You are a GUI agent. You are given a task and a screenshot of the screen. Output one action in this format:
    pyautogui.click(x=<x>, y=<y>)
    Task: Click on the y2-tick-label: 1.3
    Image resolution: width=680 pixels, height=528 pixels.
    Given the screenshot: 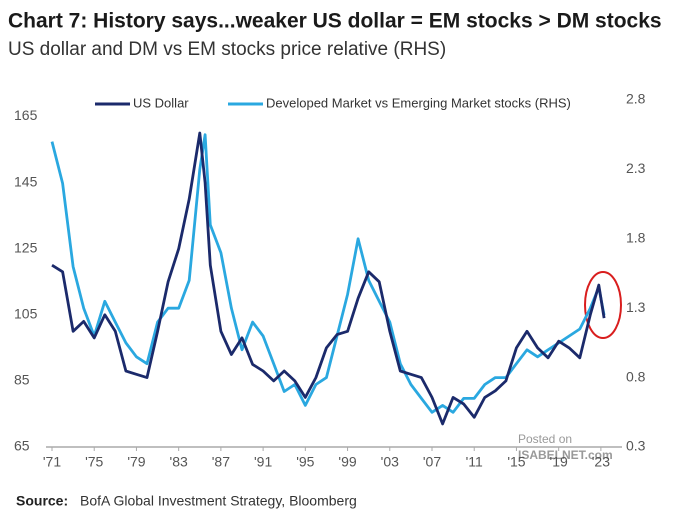 What is the action you would take?
    pyautogui.click(x=636, y=307)
    